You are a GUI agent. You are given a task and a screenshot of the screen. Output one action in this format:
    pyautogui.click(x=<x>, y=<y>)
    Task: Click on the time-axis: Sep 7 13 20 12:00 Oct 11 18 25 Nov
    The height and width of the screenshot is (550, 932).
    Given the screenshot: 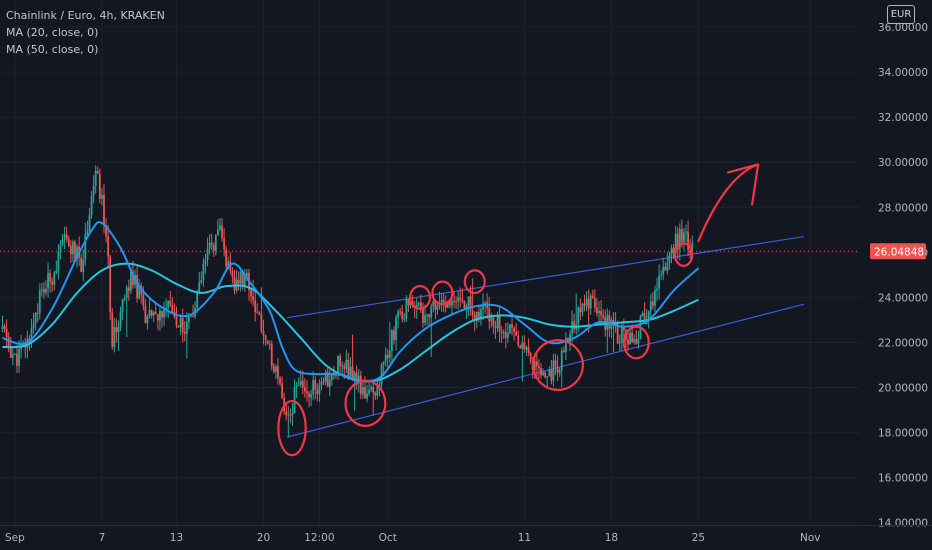 What is the action you would take?
    pyautogui.click(x=466, y=535)
    